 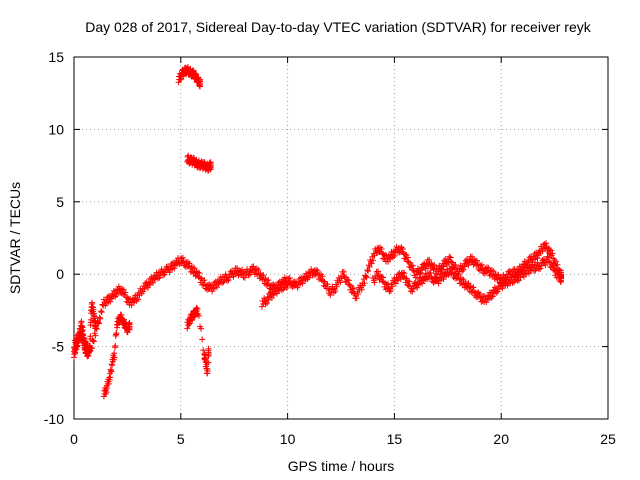 I want to click on y-tick-label: -10, so click(x=54, y=419).